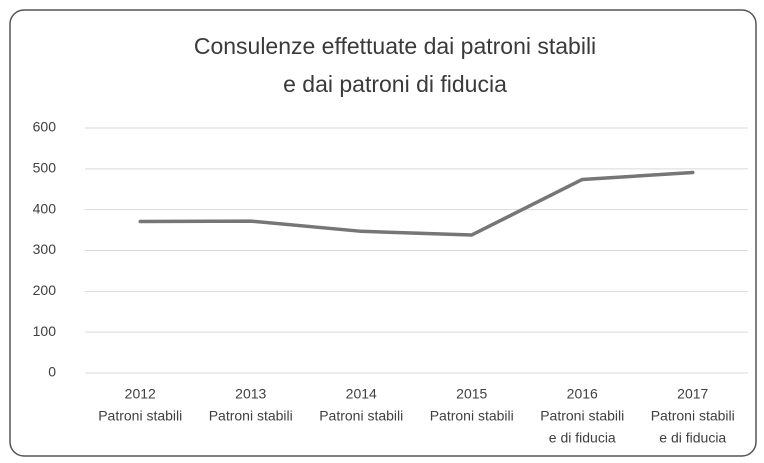 The image size is (764, 463). What do you see at coordinates (45, 168) in the screenshot?
I see `y-tick-label: 500` at bounding box center [45, 168].